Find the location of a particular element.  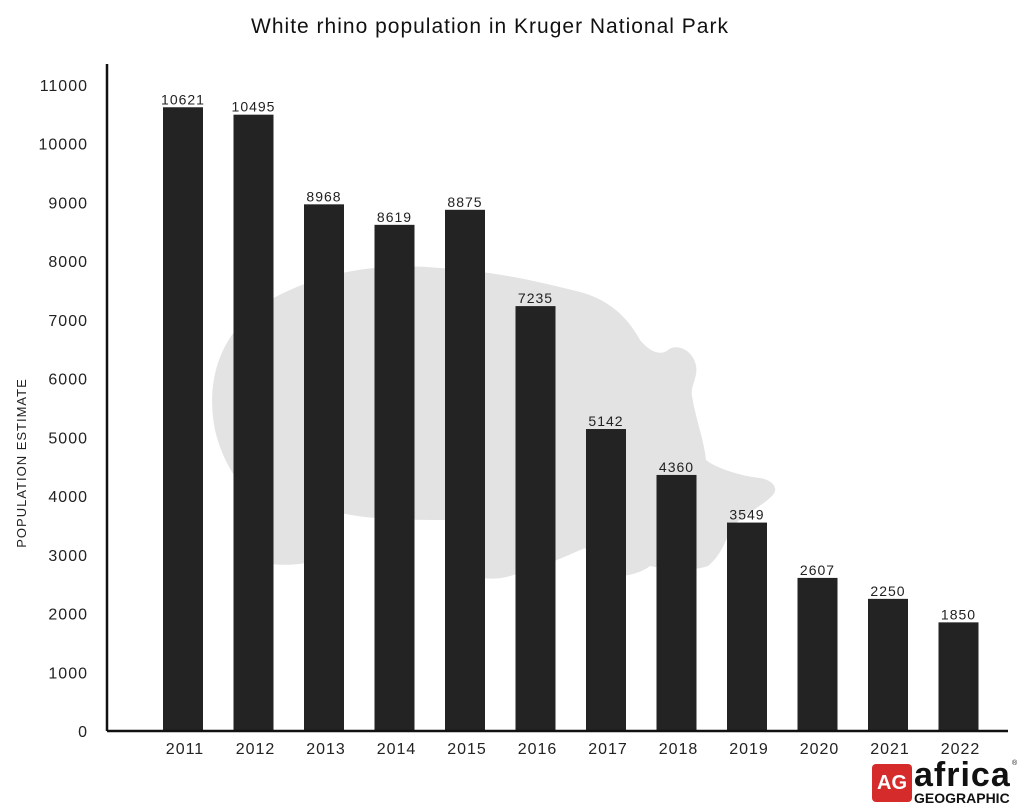

logo-badge: AG is located at coordinates (892, 783).